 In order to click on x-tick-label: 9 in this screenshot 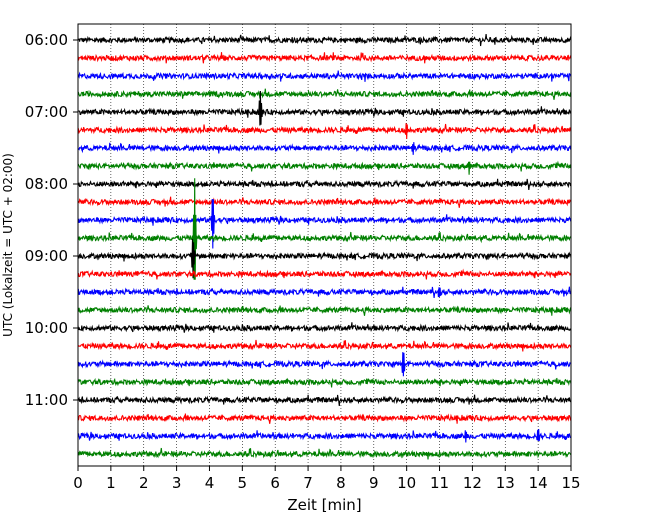, I will do `click(374, 483)`.